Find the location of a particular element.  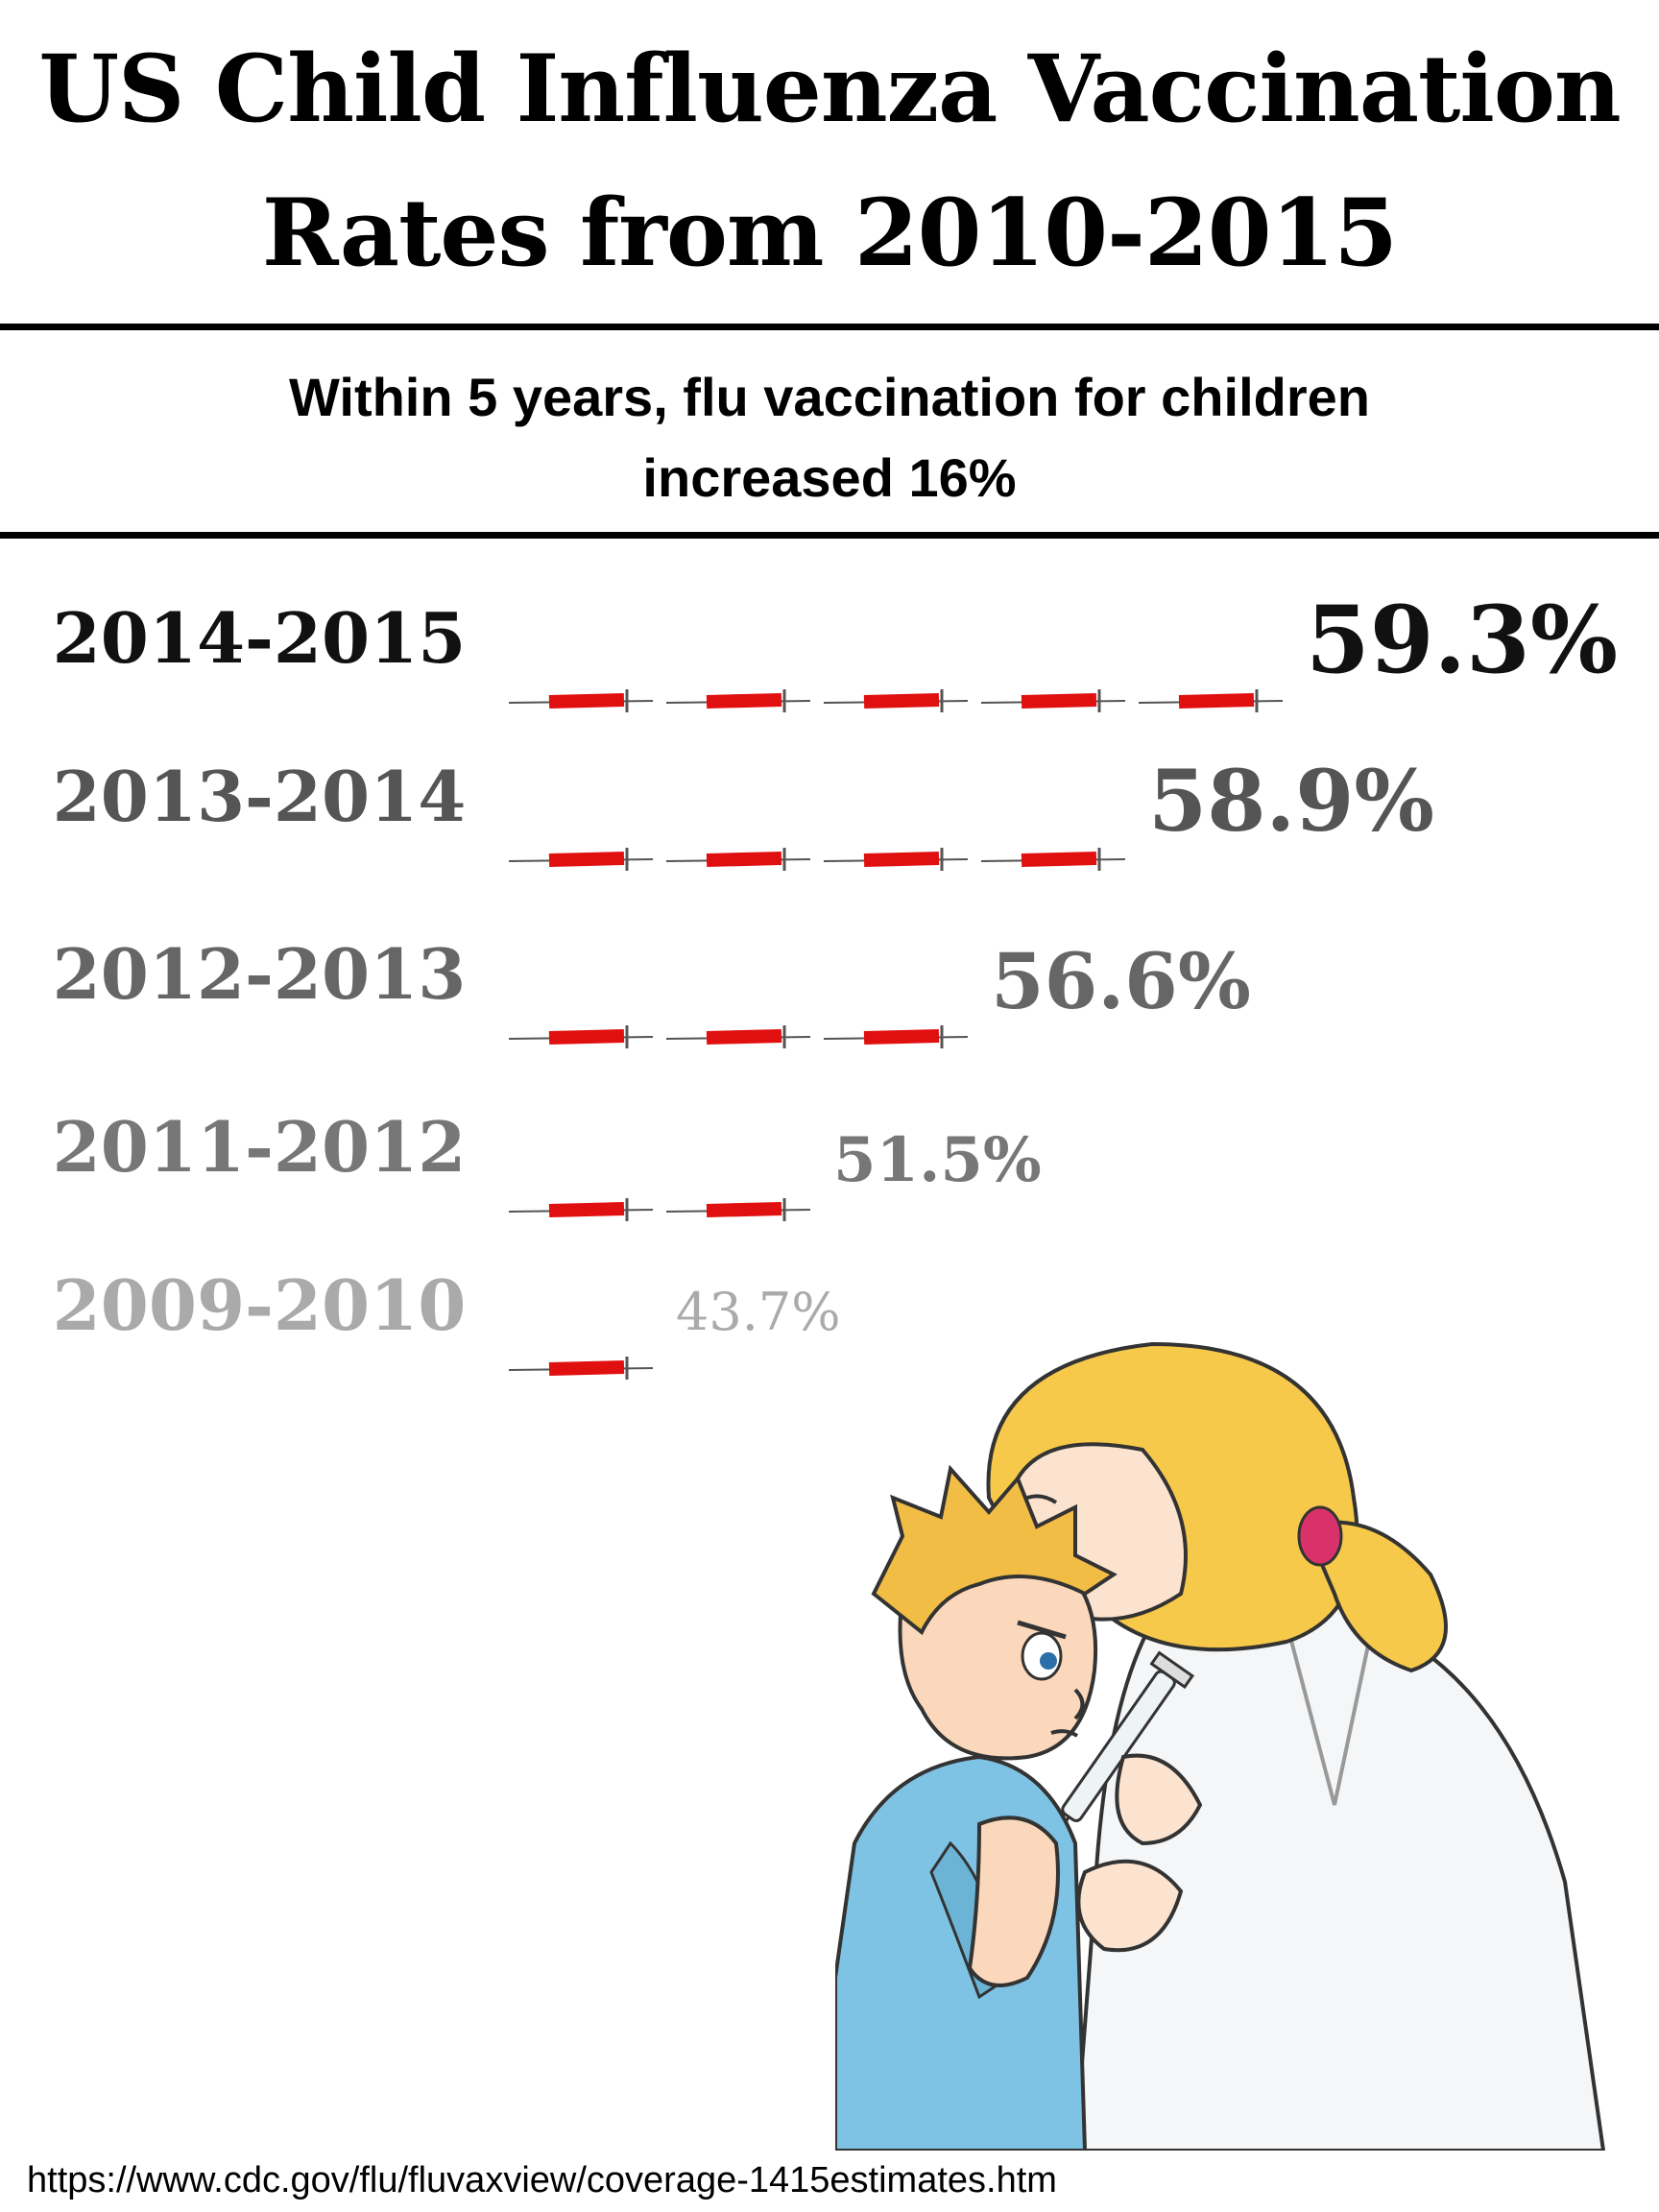

category-label: 2009-2010 is located at coordinates (260, 1305).